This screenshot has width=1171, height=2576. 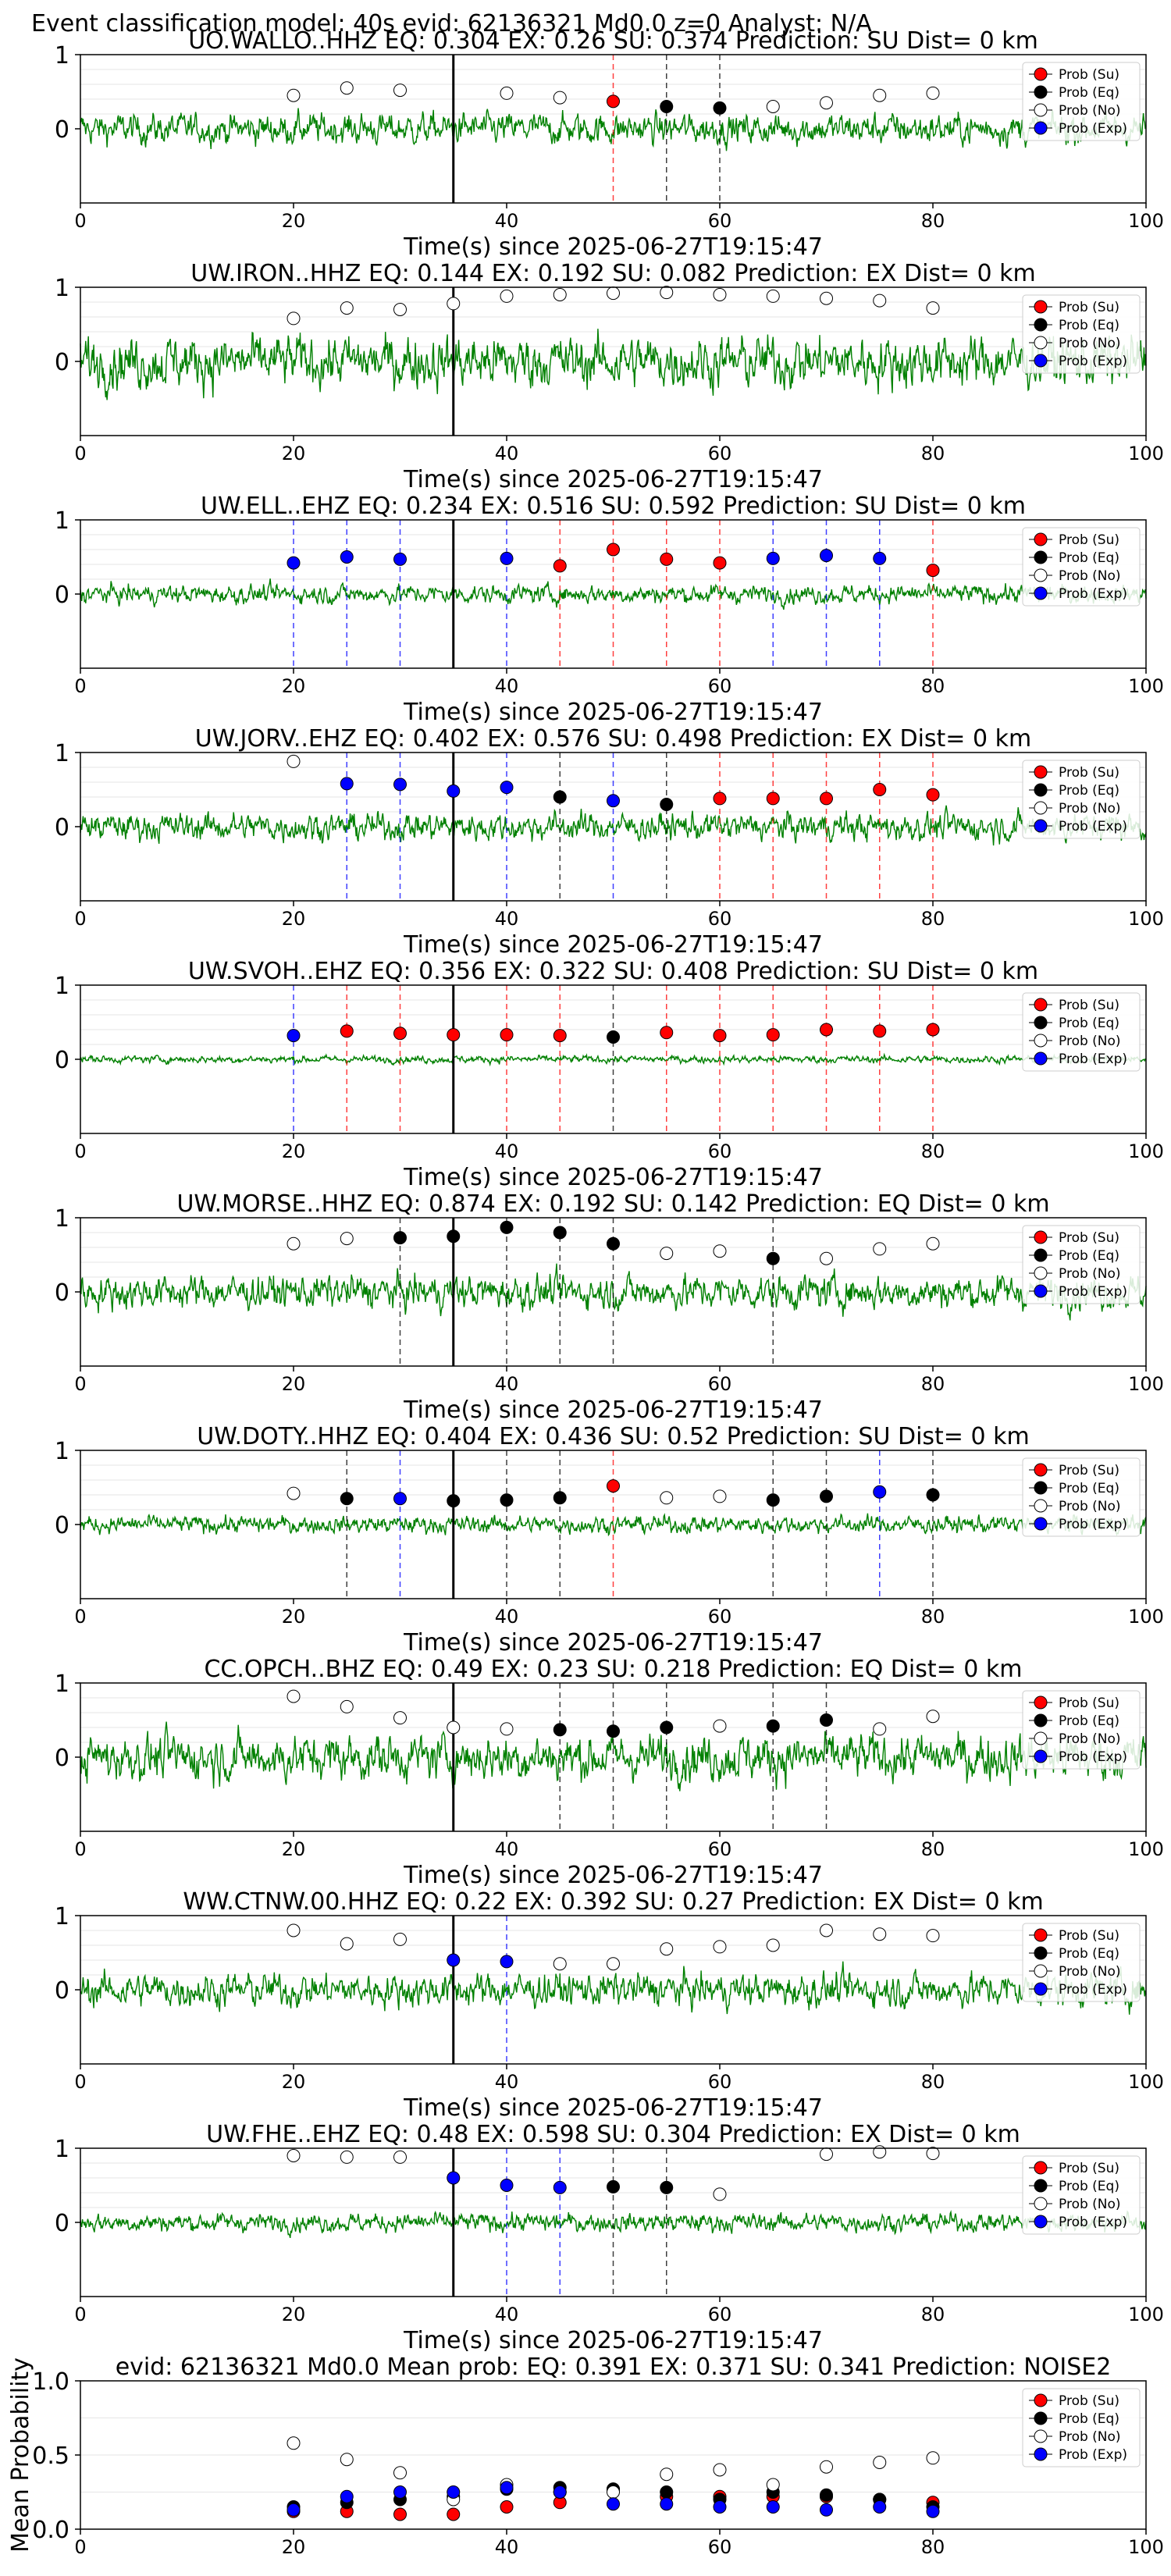 What do you see at coordinates (667, 2492) in the screenshot?
I see `mean-marker-eq` at bounding box center [667, 2492].